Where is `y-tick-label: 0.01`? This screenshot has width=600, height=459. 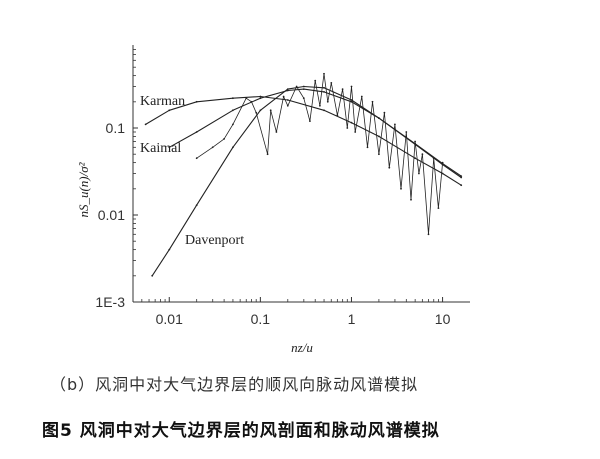 y-tick-label: 0.01 is located at coordinates (111, 215).